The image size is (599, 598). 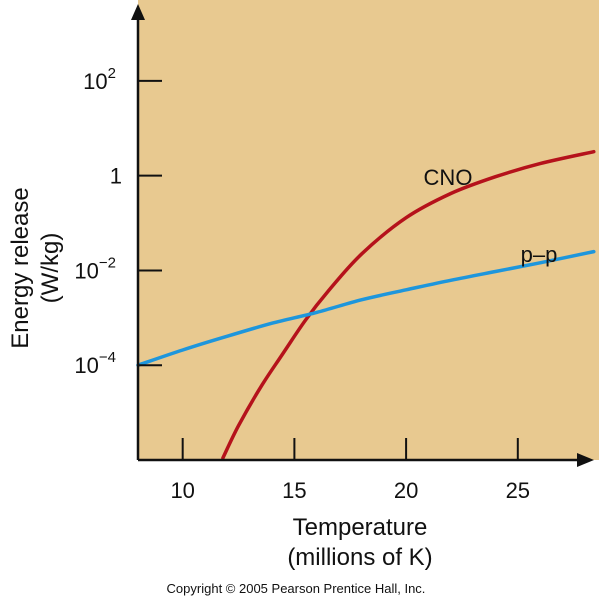 What do you see at coordinates (294, 490) in the screenshot?
I see `x-tick-label-15: 15` at bounding box center [294, 490].